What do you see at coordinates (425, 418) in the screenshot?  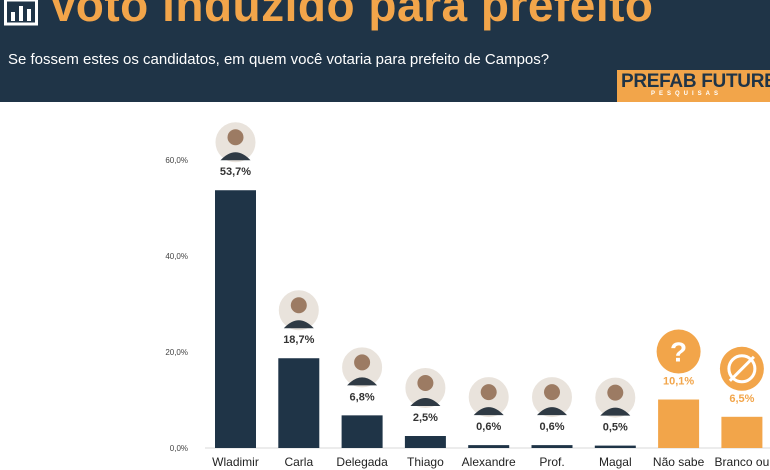 I see `data-label: 2,5%` at bounding box center [425, 418].